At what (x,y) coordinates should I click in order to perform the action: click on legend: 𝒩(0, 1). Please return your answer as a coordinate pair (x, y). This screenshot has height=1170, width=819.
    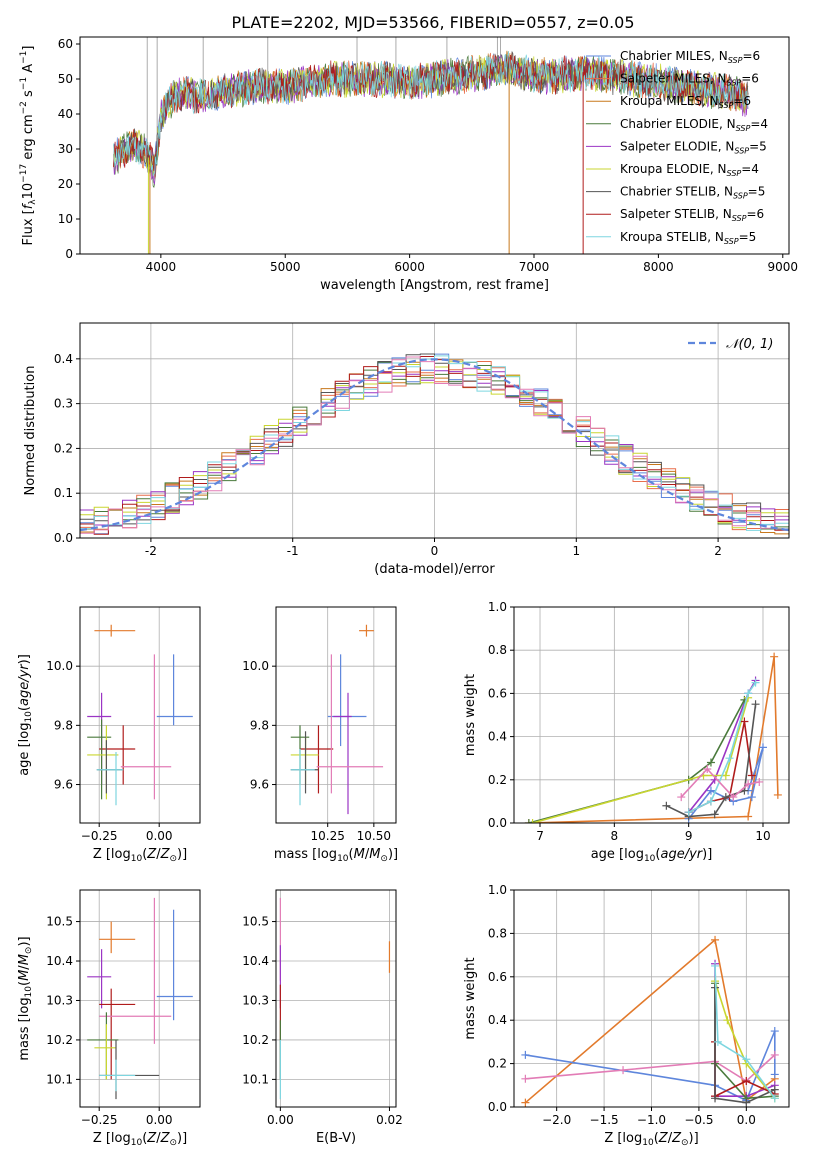
    Looking at the image, I should click on (730, 344).